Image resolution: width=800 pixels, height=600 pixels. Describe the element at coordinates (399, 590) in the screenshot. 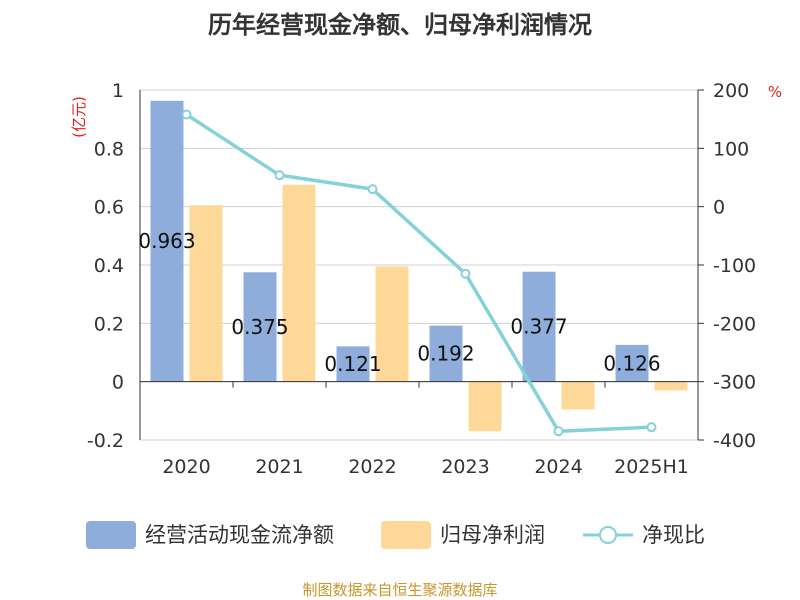

I see `source-note: 制图数据来自恒生聚源数据库` at that location.